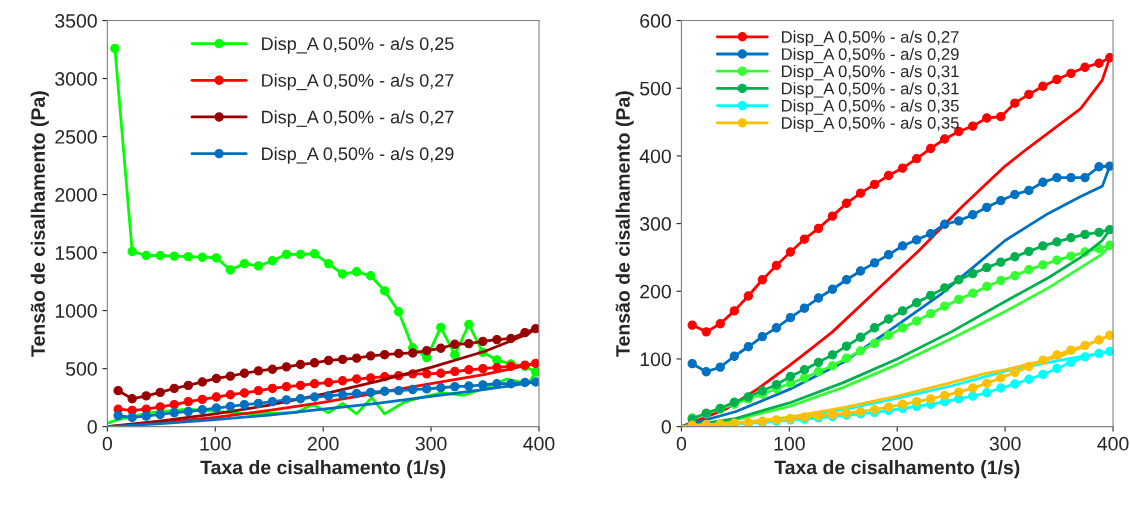 The height and width of the screenshot is (514, 1130). What do you see at coordinates (655, 359) in the screenshot?
I see `y-tick-label: 100` at bounding box center [655, 359].